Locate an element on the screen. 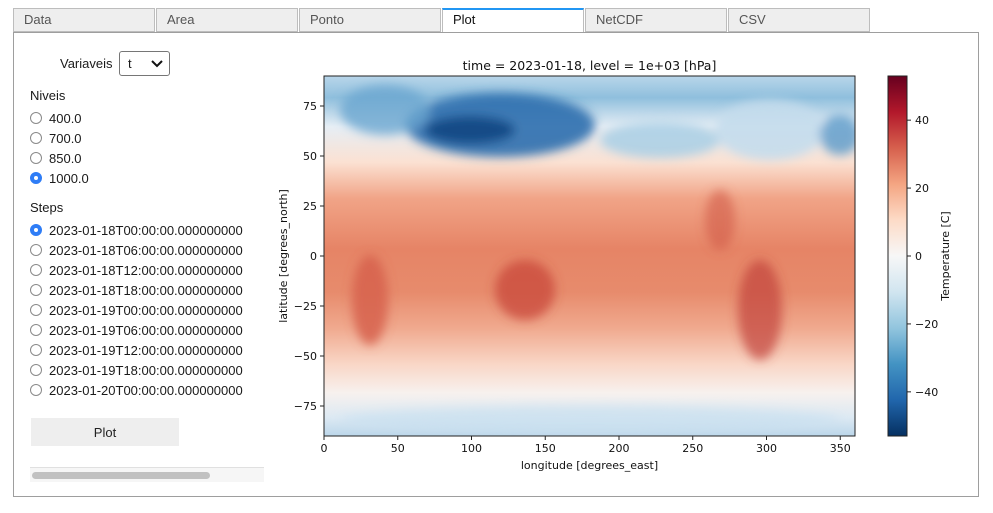 The width and height of the screenshot is (993, 513). steps-option: 2023-01-18T18:00:00.000000000 is located at coordinates (136, 290).